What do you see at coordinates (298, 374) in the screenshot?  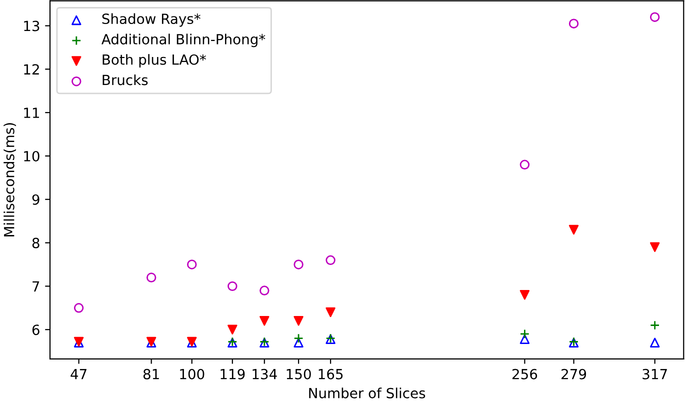 I see `x-tick-label: 150` at bounding box center [298, 374].